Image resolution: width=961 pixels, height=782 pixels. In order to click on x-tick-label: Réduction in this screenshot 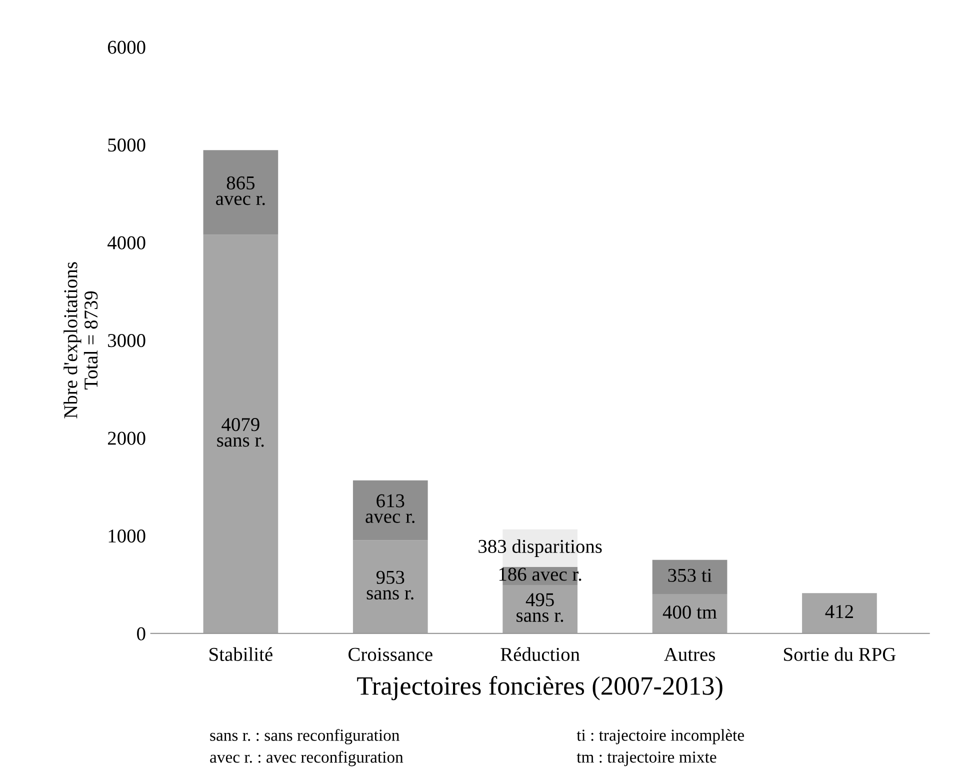, I will do `click(540, 654)`.